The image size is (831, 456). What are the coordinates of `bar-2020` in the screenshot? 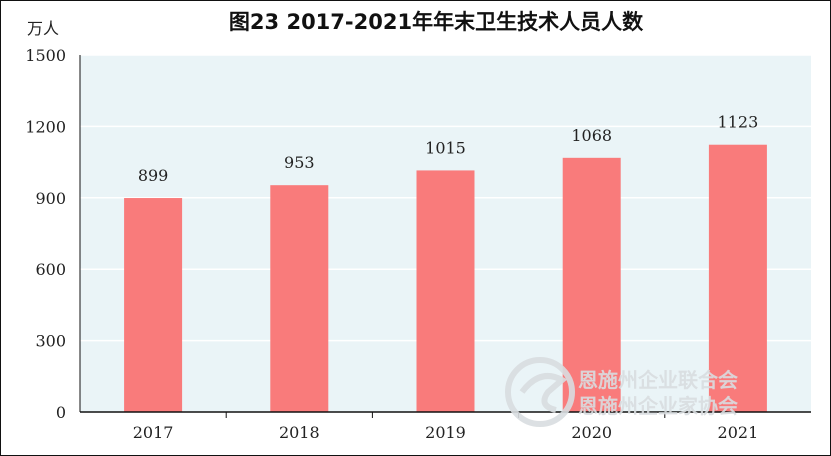 It's located at (591, 284).